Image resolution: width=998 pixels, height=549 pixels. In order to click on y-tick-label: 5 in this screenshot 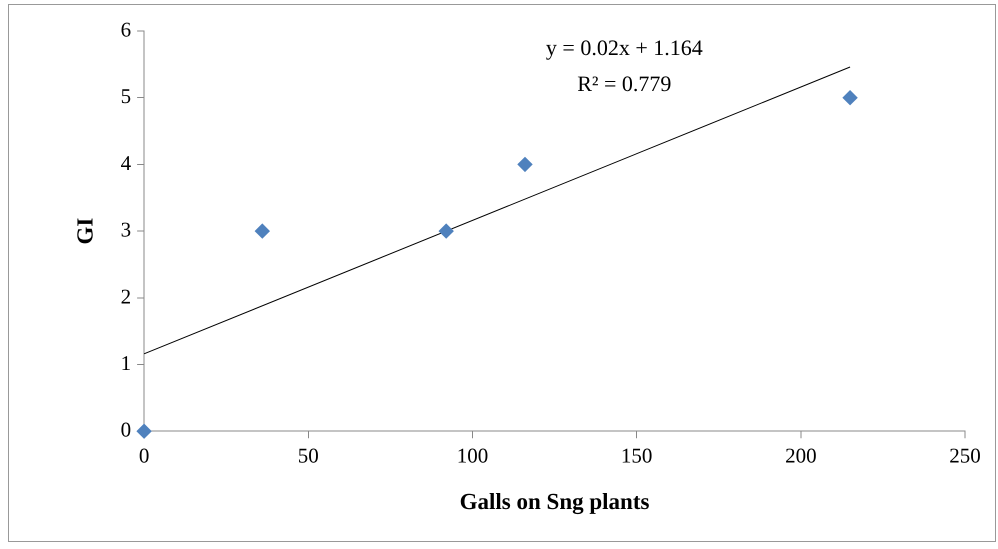, I will do `click(126, 96)`.